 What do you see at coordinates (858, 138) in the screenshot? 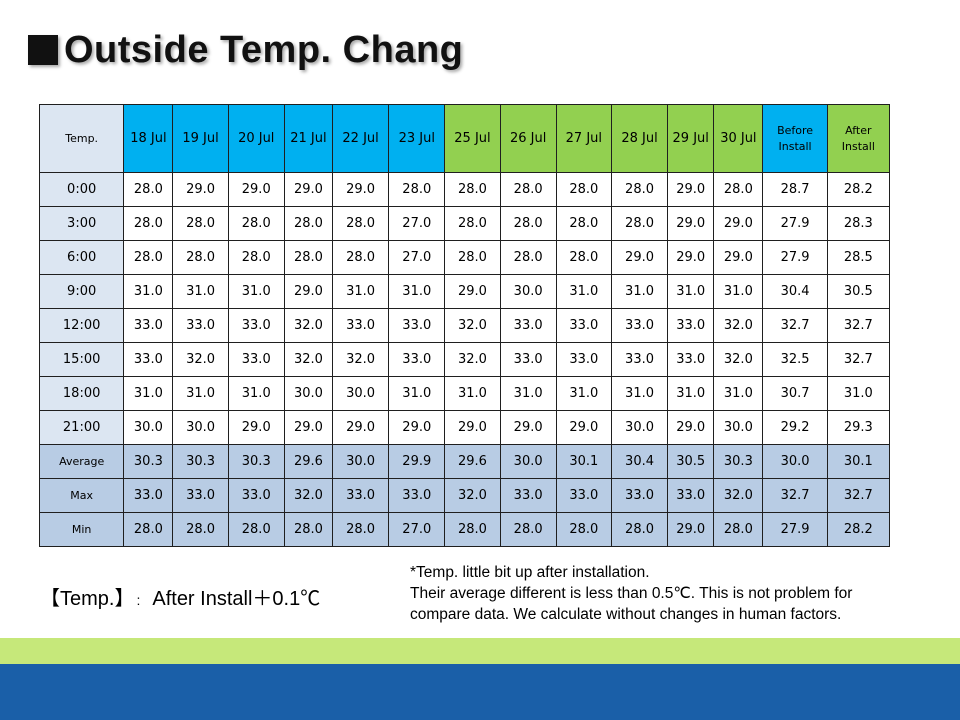
I see `header-after-install: After Install` at bounding box center [858, 138].